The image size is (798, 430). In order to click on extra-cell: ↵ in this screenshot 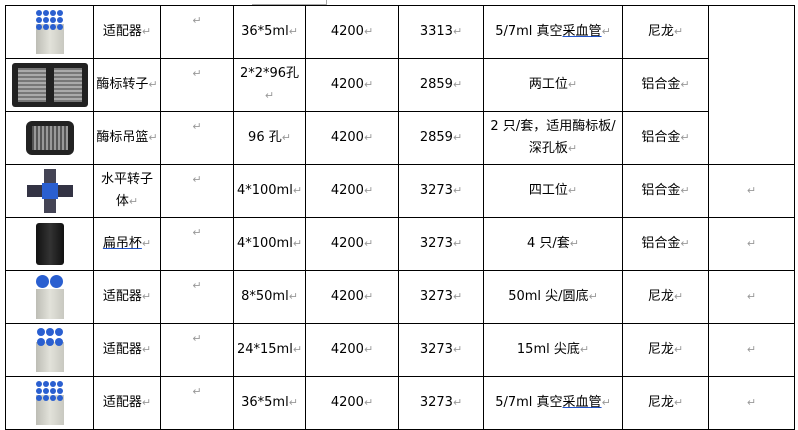, I will do `click(751, 191)`.